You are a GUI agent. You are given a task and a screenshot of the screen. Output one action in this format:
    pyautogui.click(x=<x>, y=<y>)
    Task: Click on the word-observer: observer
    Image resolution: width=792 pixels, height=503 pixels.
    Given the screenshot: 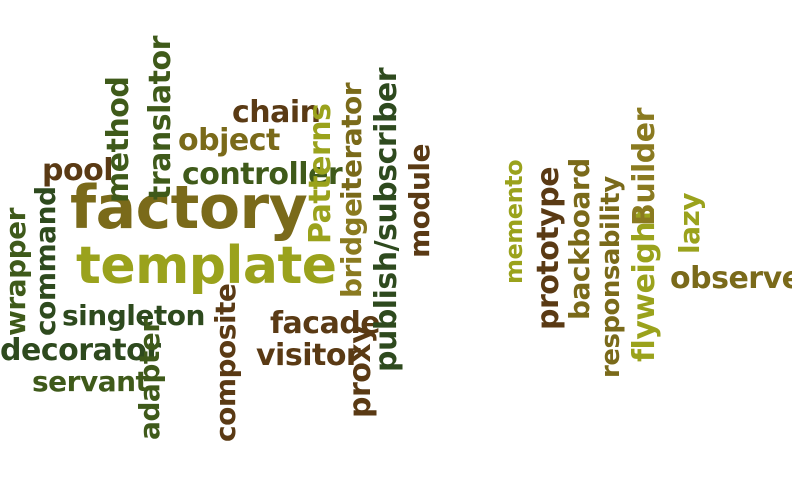 What is the action you would take?
    pyautogui.click(x=731, y=278)
    